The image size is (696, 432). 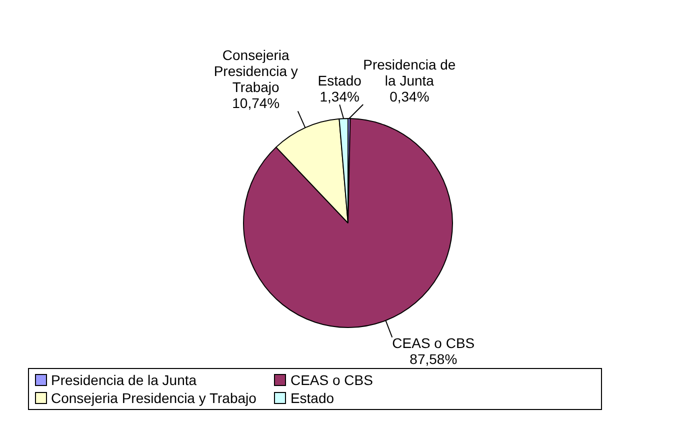 What do you see at coordinates (256, 71) in the screenshot?
I see `slice-label: Consejeria Presidencia y Trabajo` at bounding box center [256, 71].